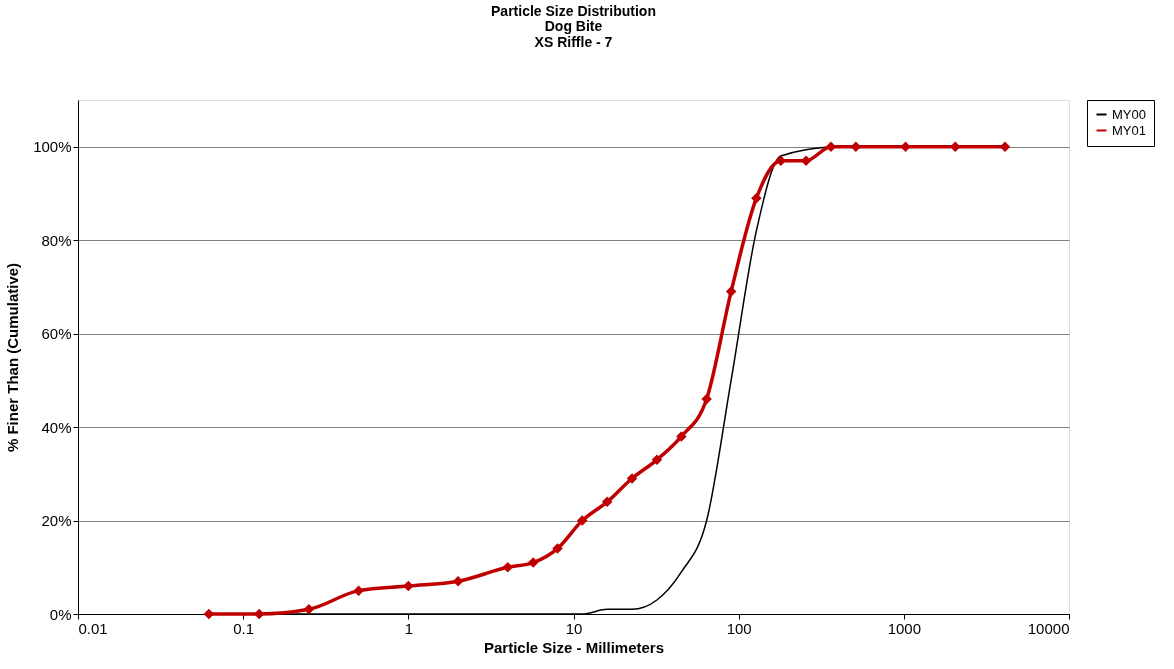  I want to click on x-tick-label: 100, so click(739, 628).